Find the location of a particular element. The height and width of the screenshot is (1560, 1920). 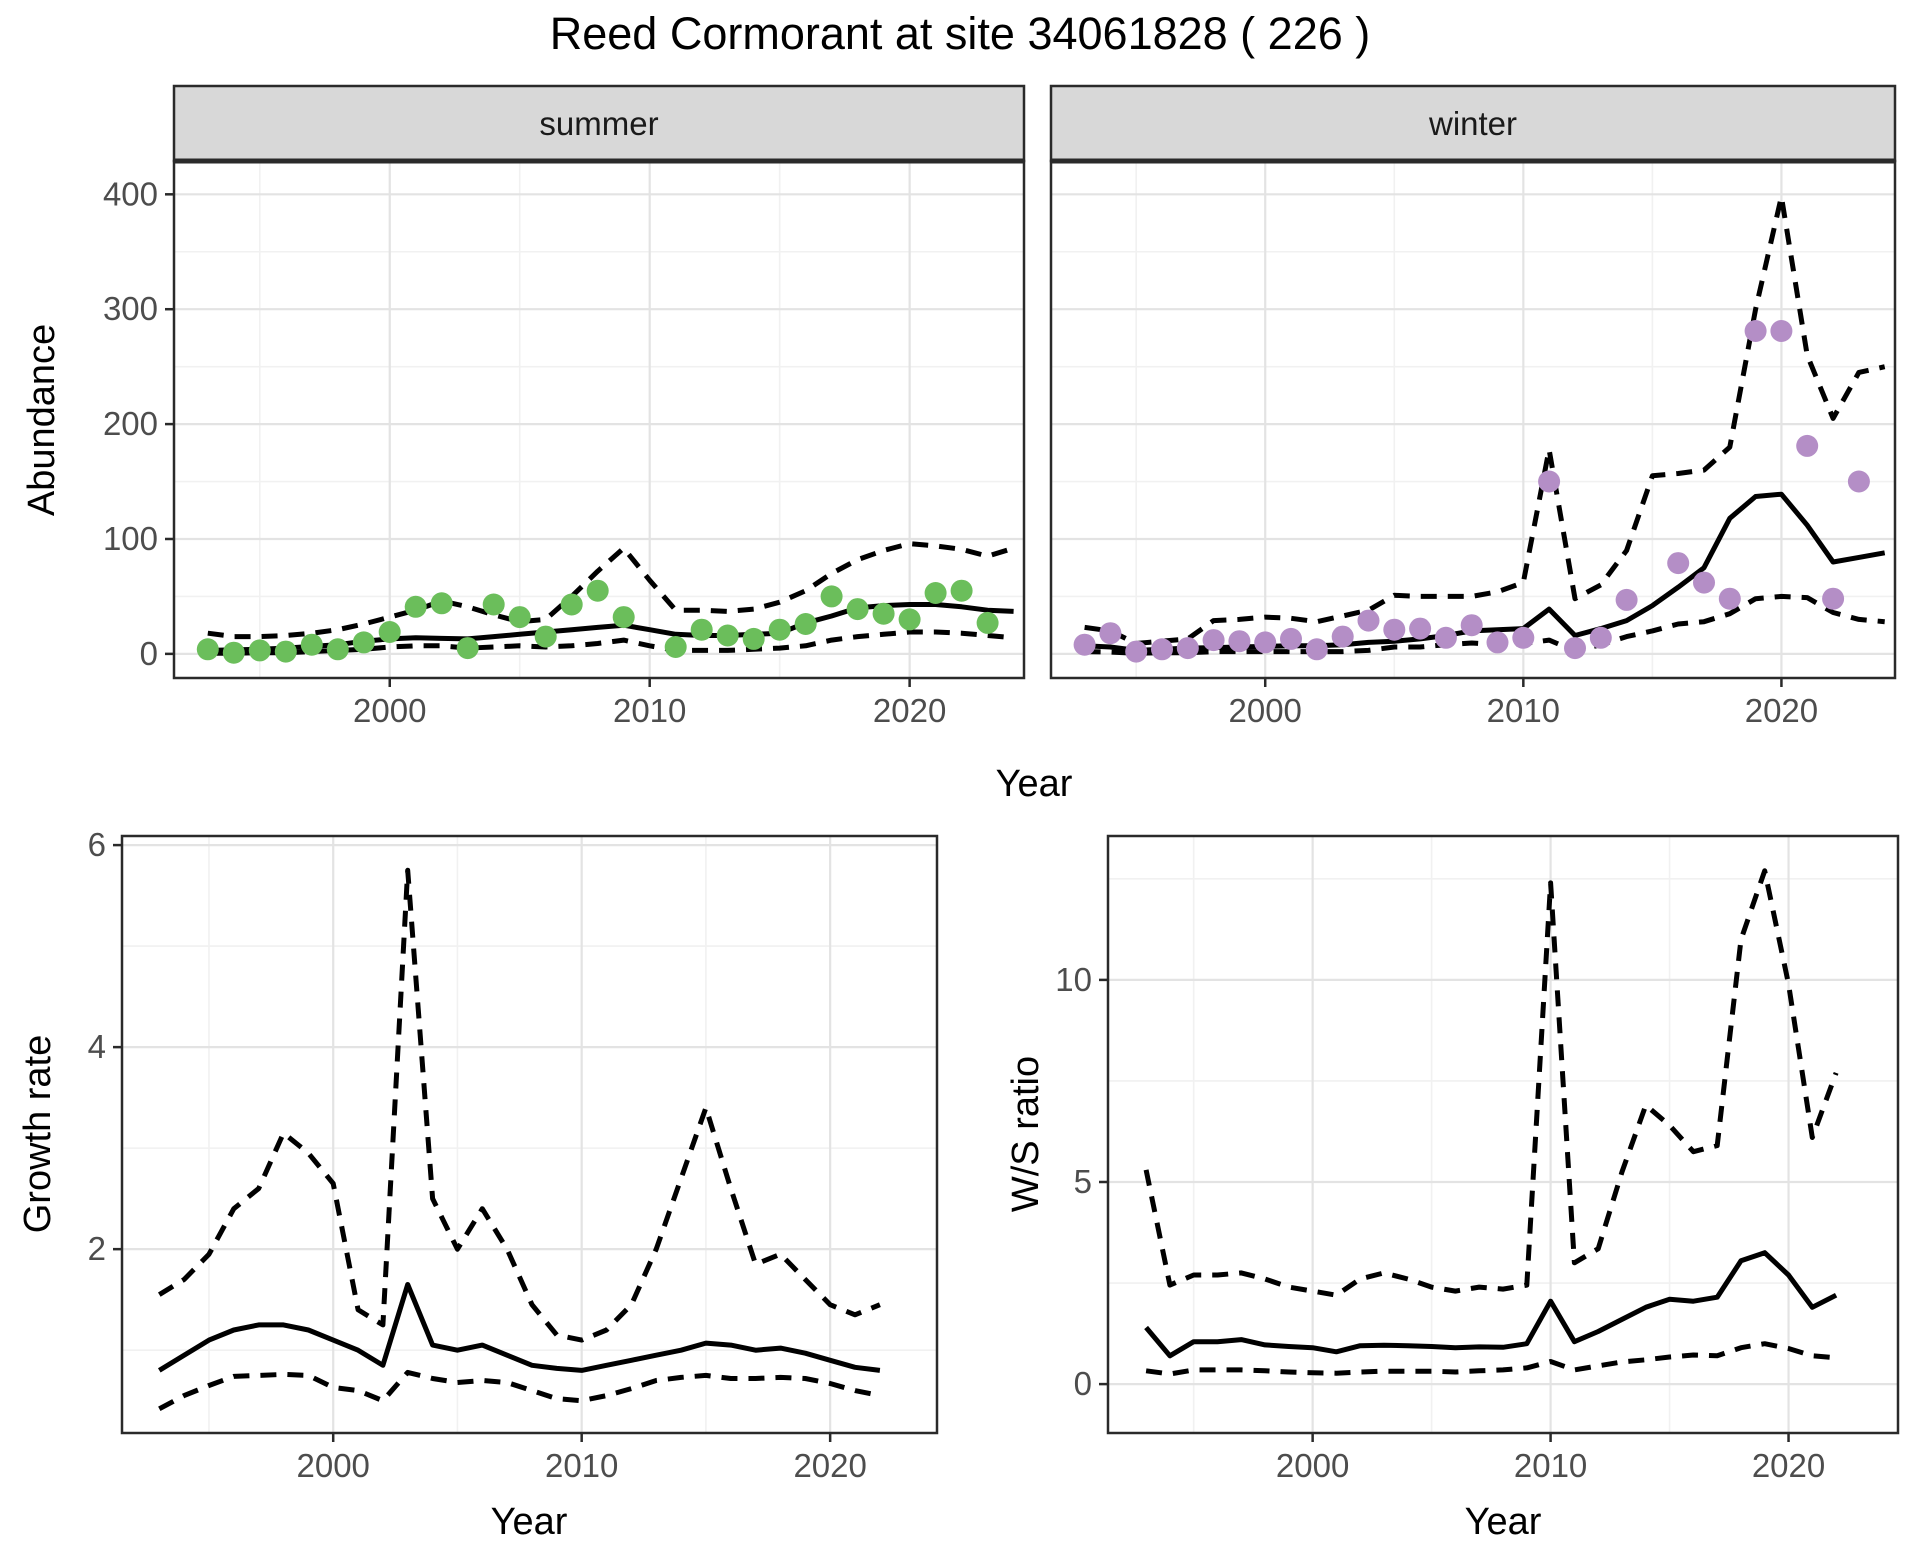

abundance-summer-points is located at coordinates (597, 621).